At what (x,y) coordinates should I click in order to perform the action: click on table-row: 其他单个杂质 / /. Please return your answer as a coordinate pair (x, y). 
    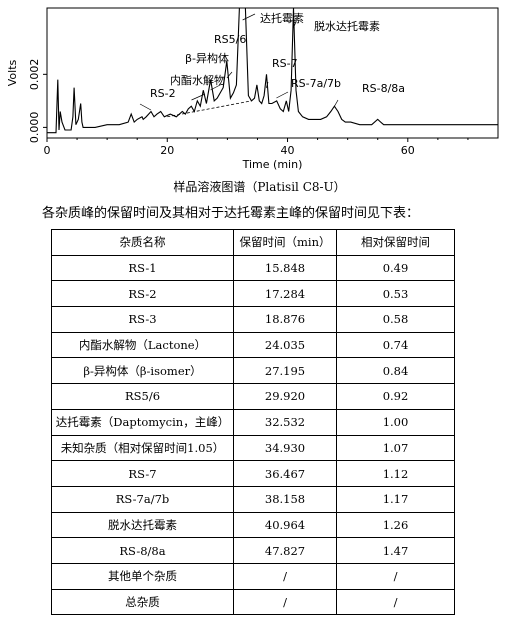
    Looking at the image, I should click on (253, 576).